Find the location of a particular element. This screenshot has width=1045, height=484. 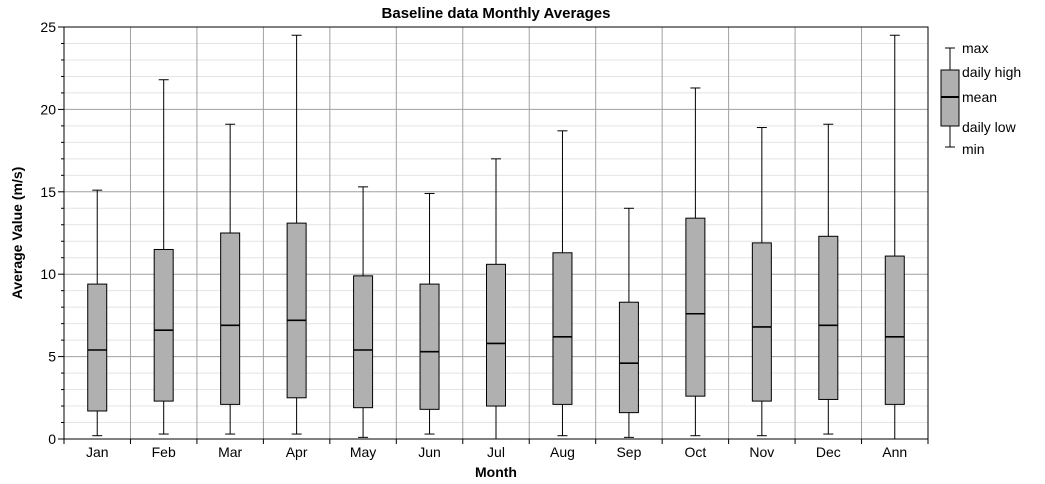

legend: max daily high mean daily low min is located at coordinates (980, 98).